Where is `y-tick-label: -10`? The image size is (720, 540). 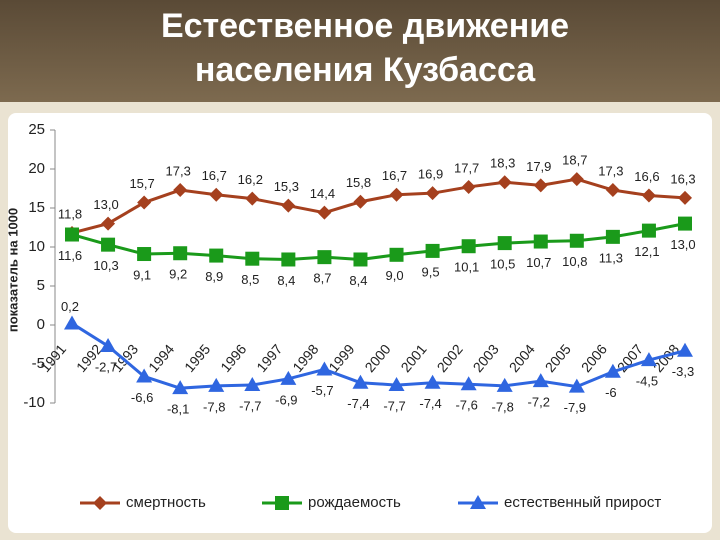 y-tick-label: -10 is located at coordinates (34, 402).